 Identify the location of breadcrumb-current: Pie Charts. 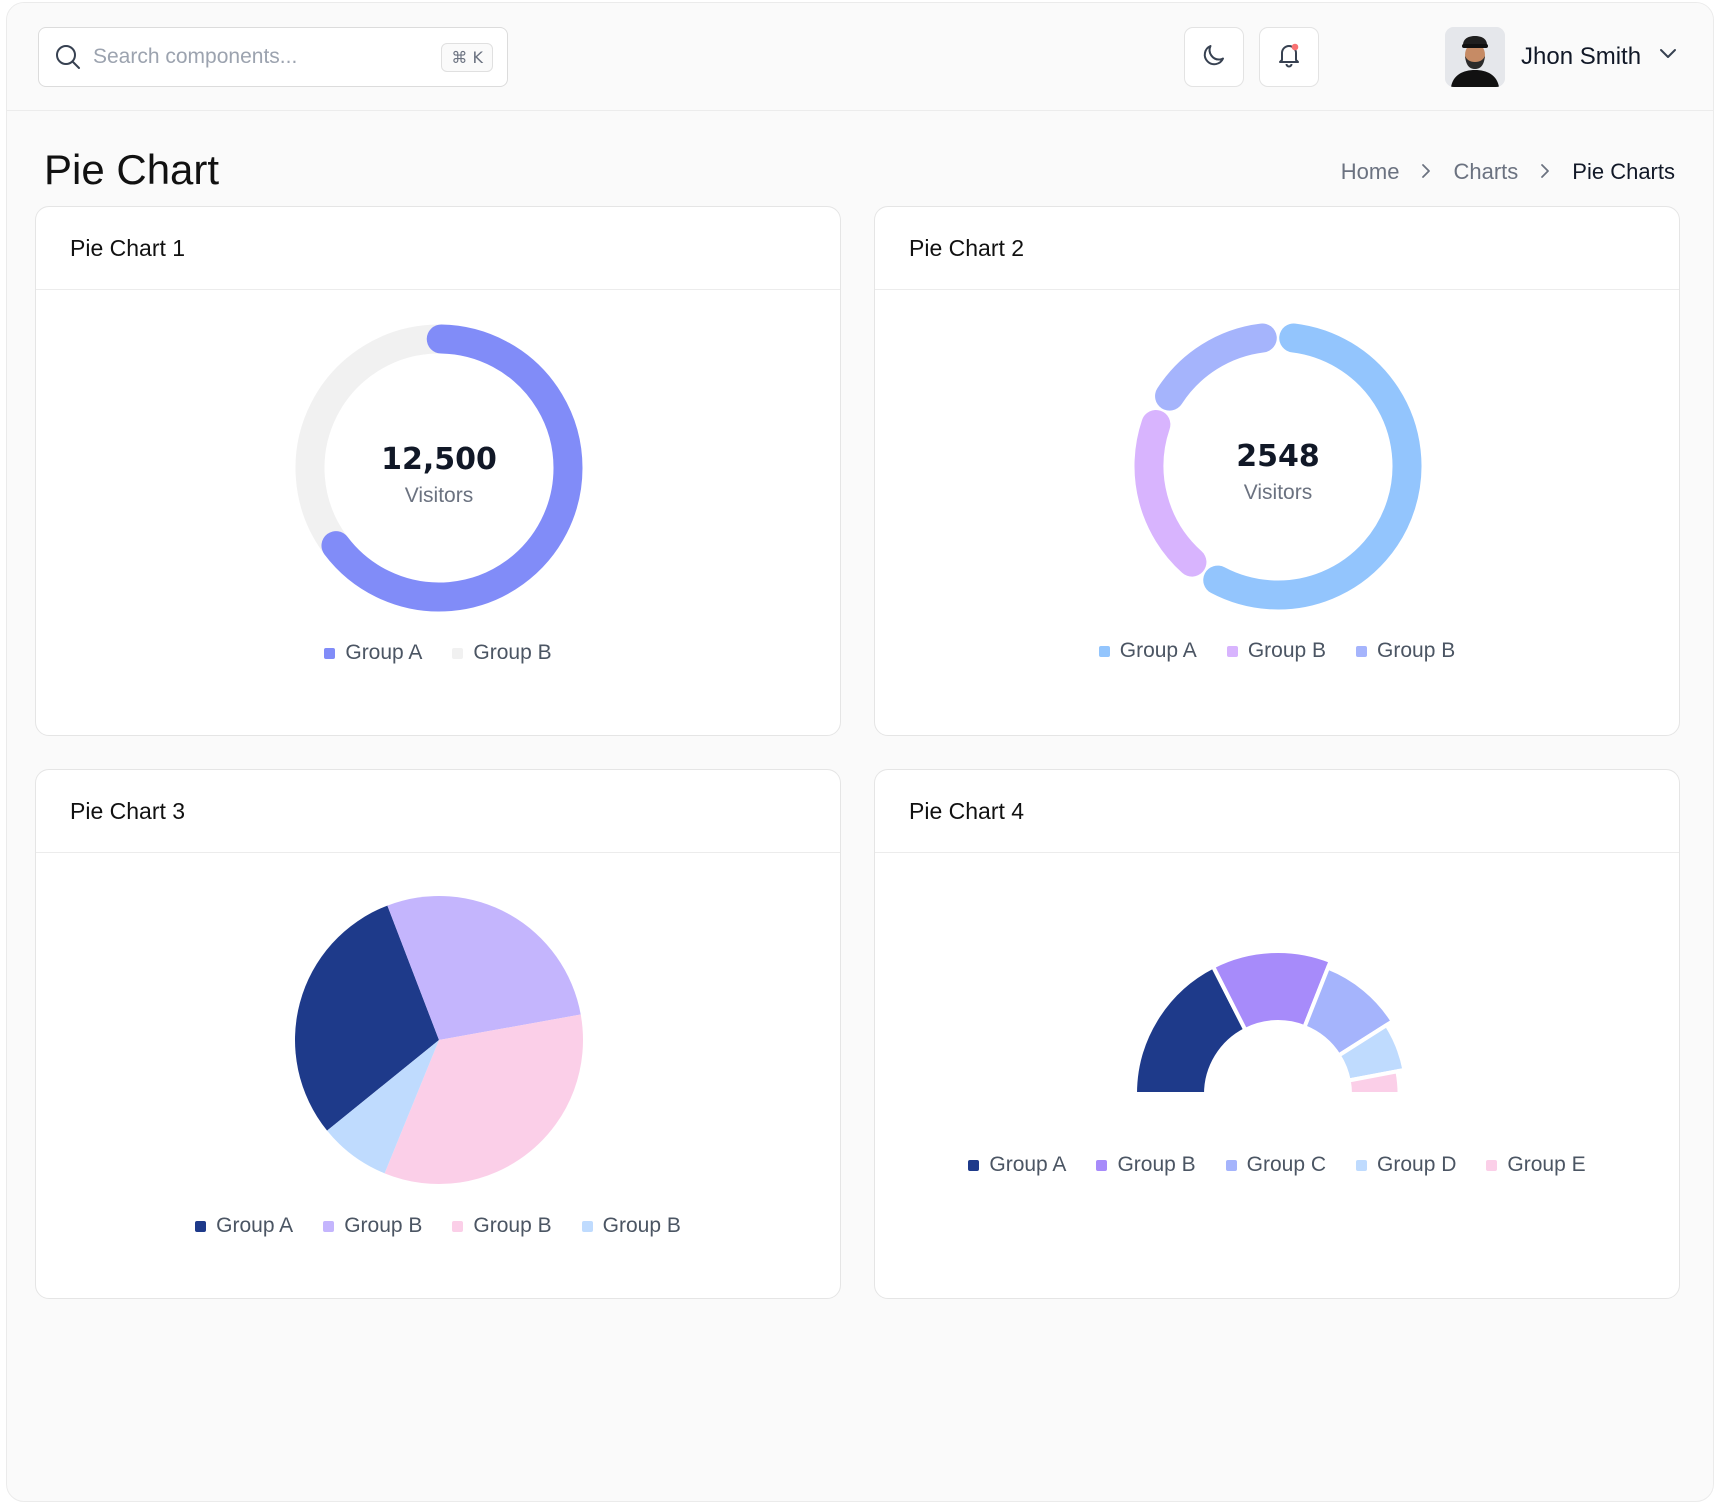
(1623, 171).